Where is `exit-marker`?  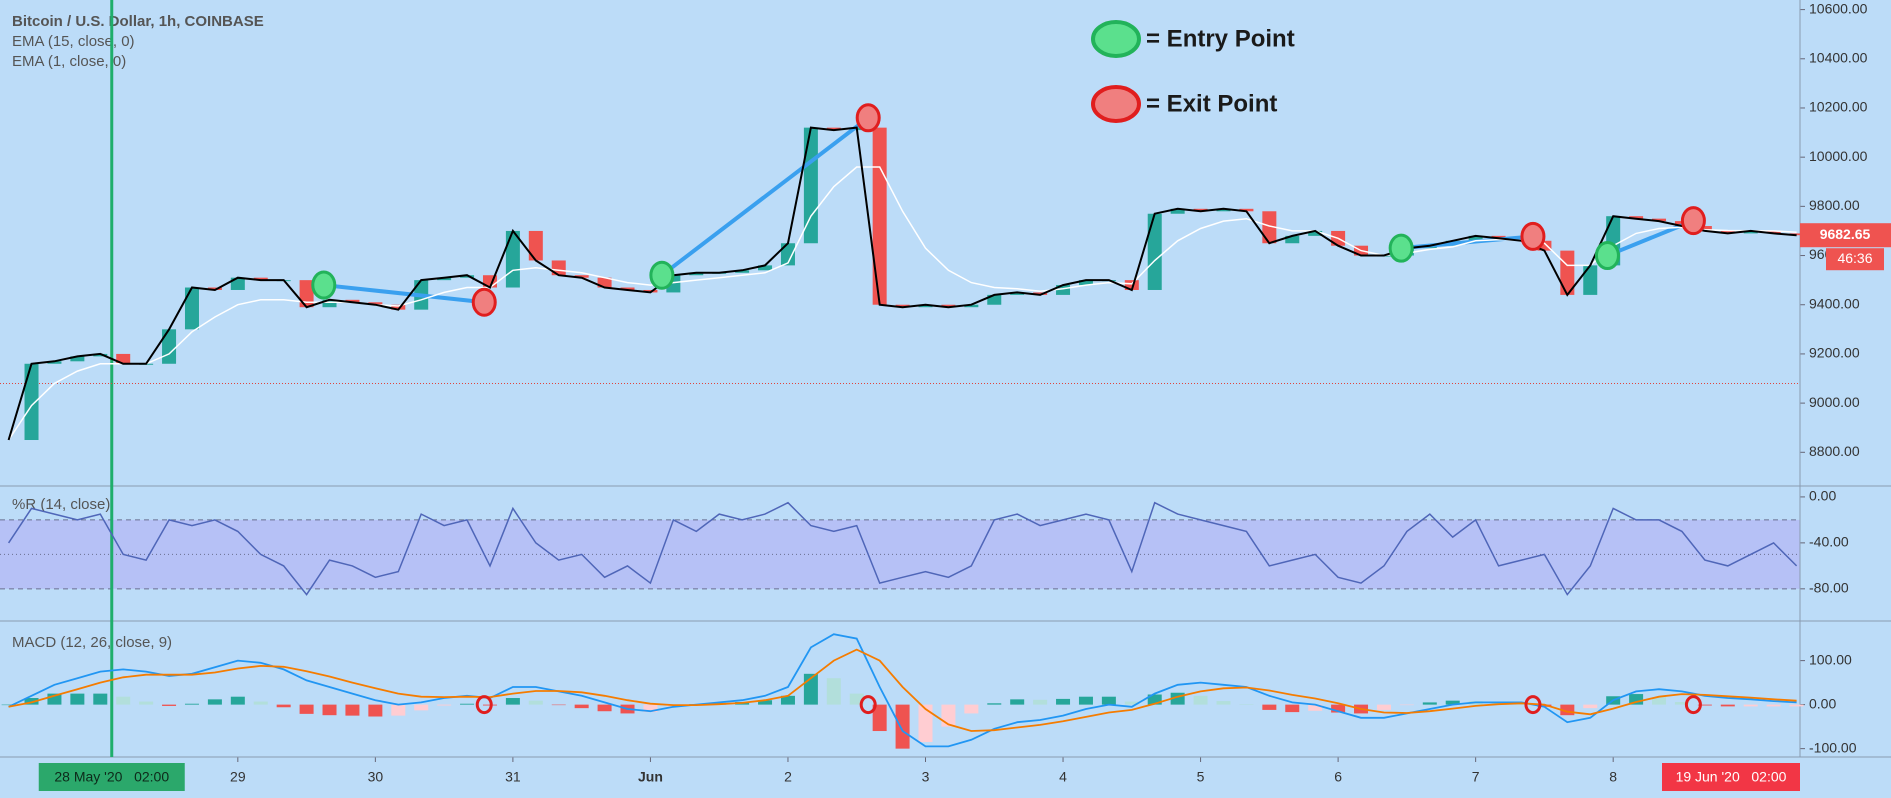 exit-marker is located at coordinates (1693, 705).